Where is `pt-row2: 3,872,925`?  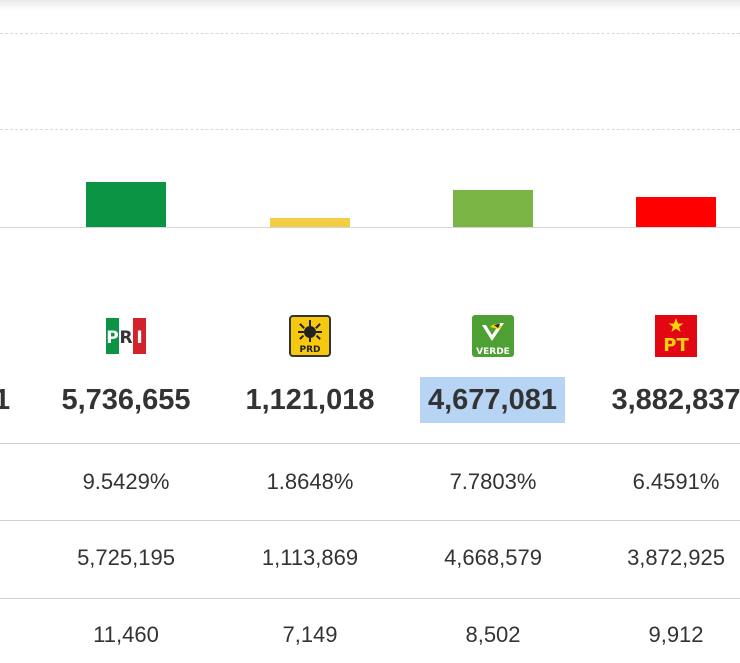
pt-row2: 3,872,925 is located at coordinates (676, 557).